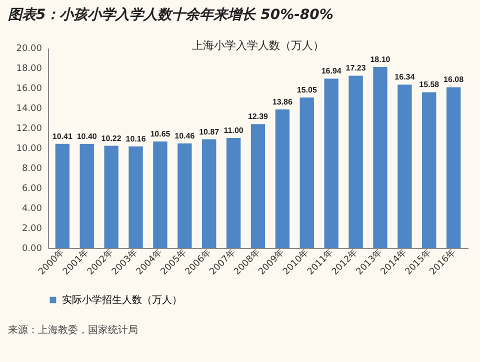 This screenshot has height=362, width=500. Describe the element at coordinates (429, 85) in the screenshot. I see `data-label: 15.58` at that location.